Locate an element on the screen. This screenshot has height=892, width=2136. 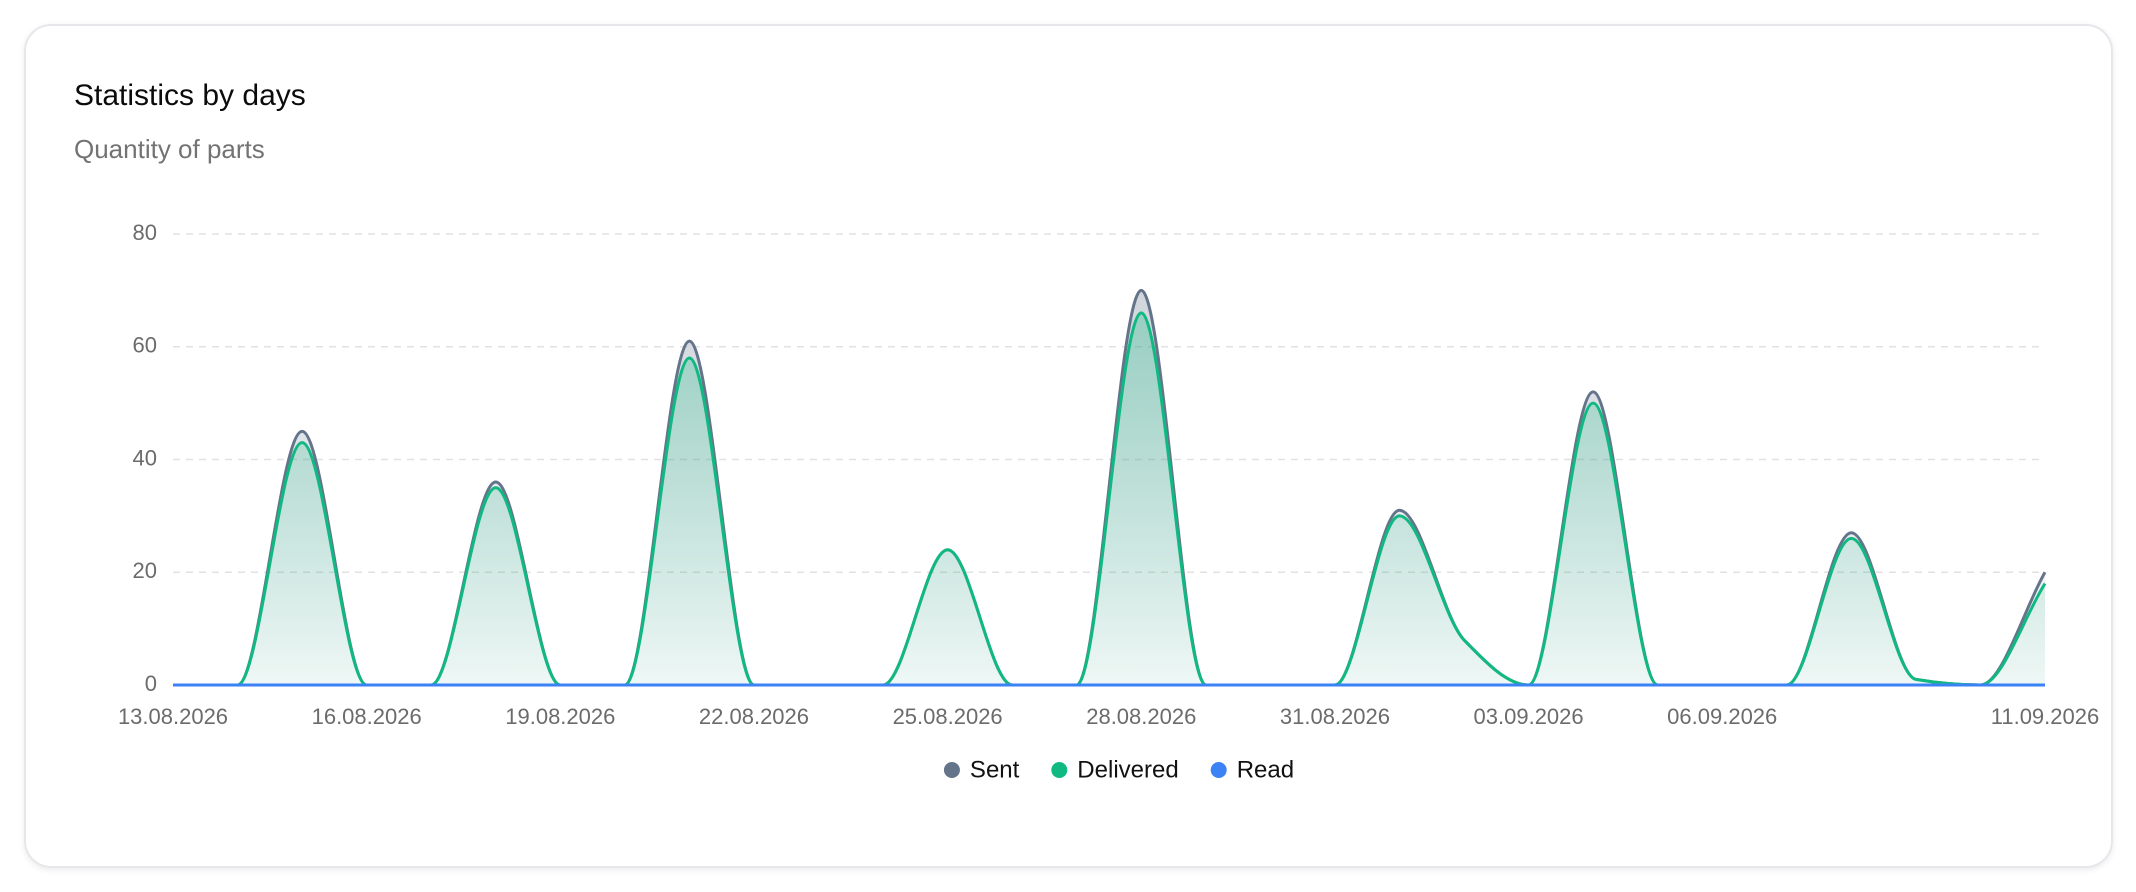
x-tick-label: 06.09.2026 is located at coordinates (1722, 716).